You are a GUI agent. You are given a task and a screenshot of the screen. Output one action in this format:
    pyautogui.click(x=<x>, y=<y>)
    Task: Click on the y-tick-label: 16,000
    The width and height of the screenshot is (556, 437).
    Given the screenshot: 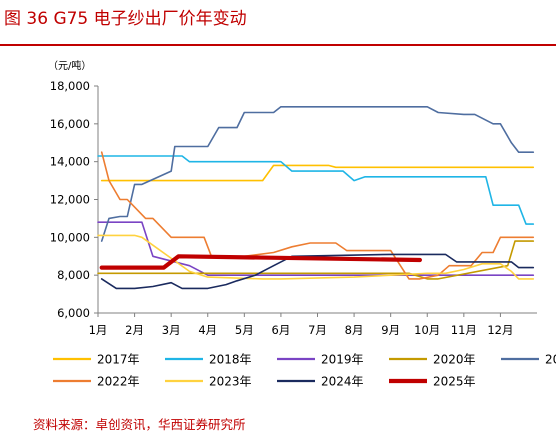 What is the action you would take?
    pyautogui.click(x=70, y=124)
    